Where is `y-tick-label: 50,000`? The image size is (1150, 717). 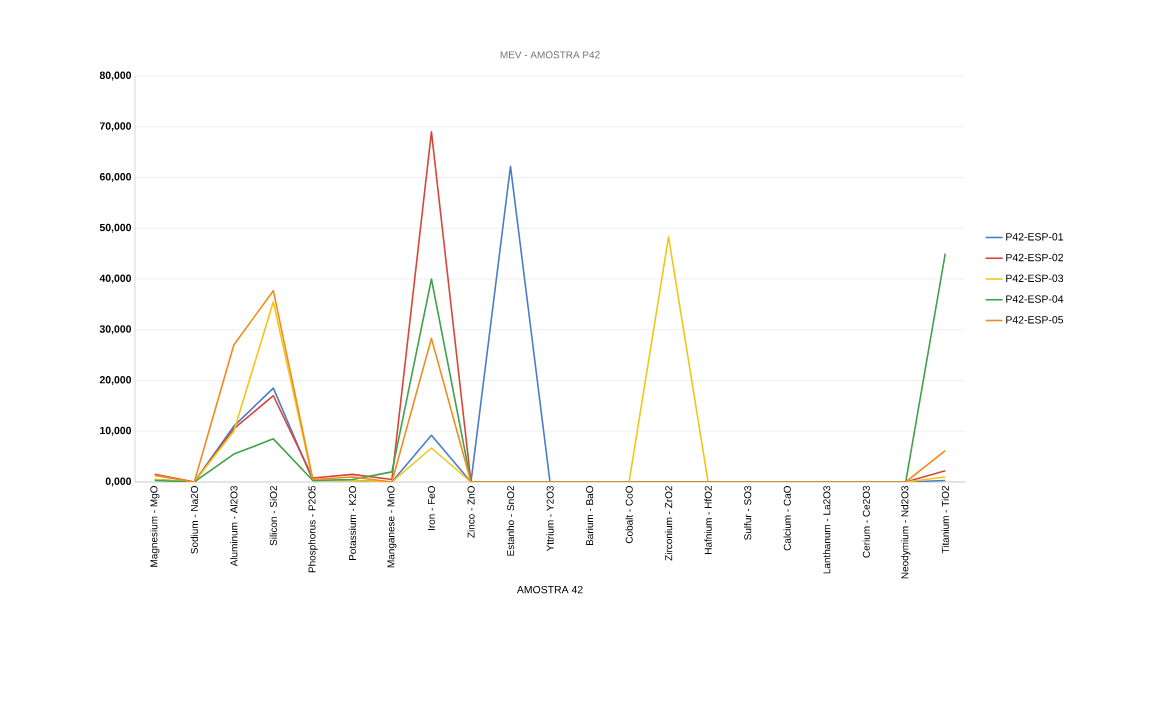 y-tick-label: 50,000 is located at coordinates (115, 228).